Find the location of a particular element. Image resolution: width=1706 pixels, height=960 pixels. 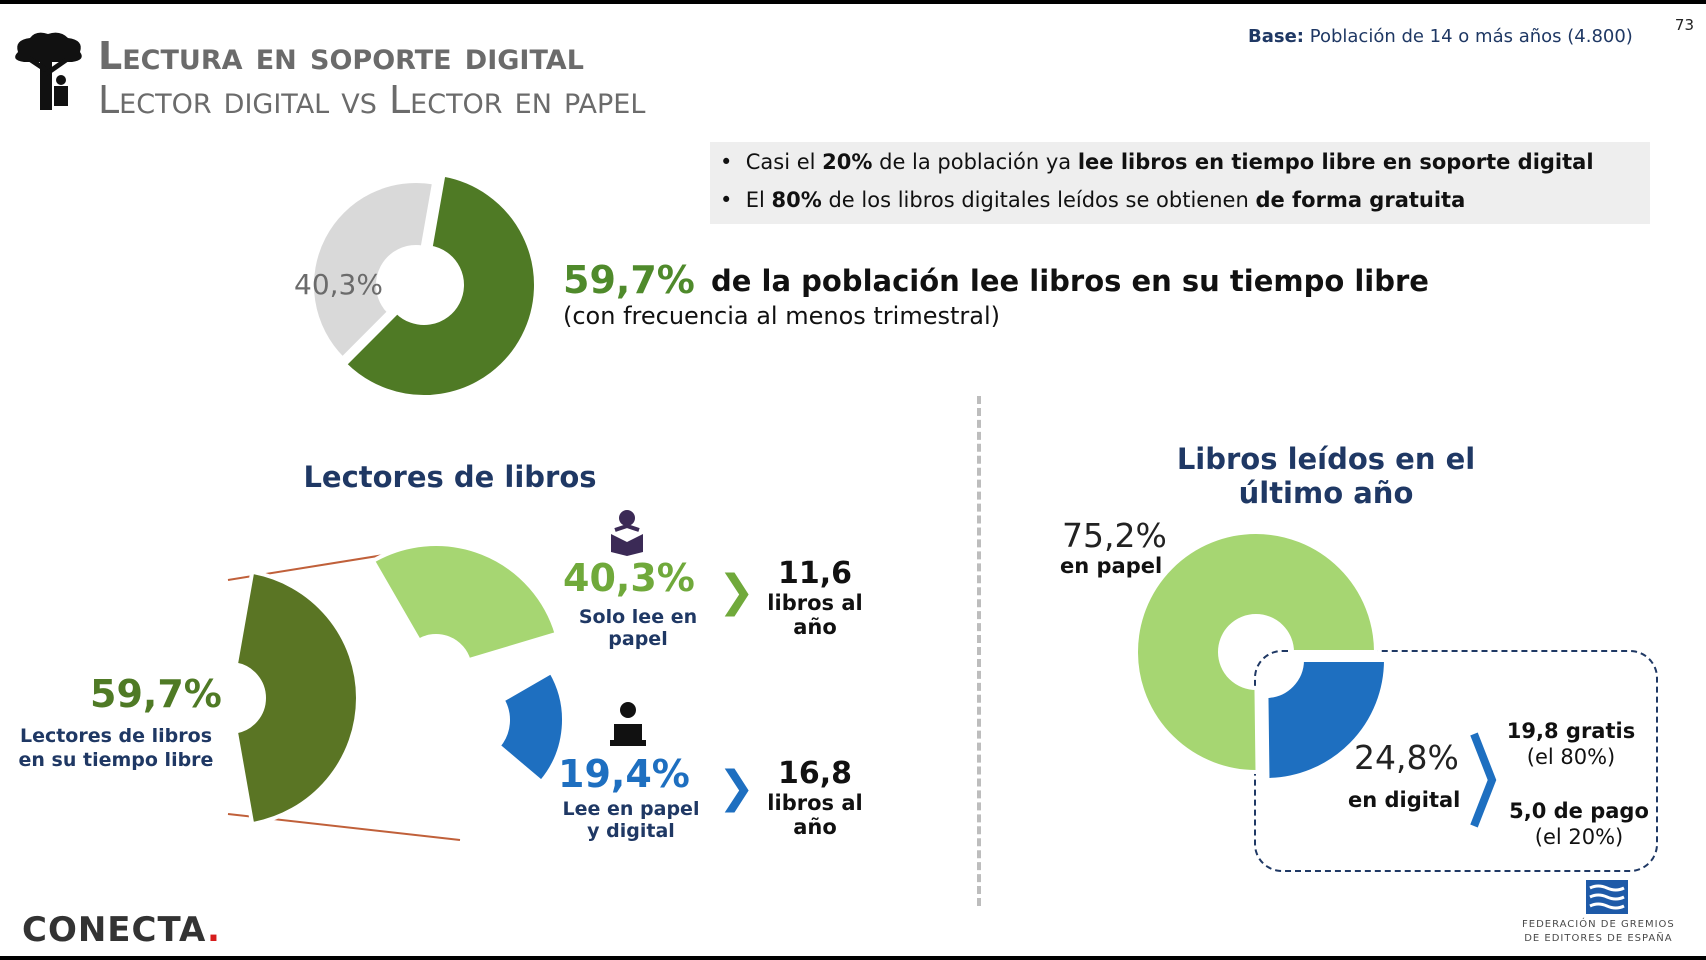

paper-digital-slice is located at coordinates (530, 727).